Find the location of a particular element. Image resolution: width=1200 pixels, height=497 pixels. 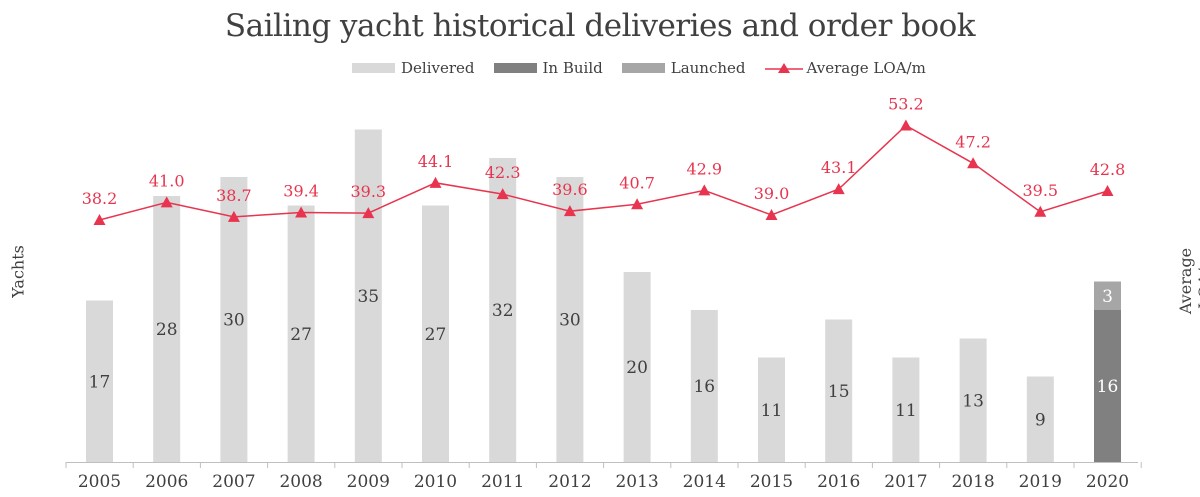

legend-line-marker is located at coordinates (783, 68).